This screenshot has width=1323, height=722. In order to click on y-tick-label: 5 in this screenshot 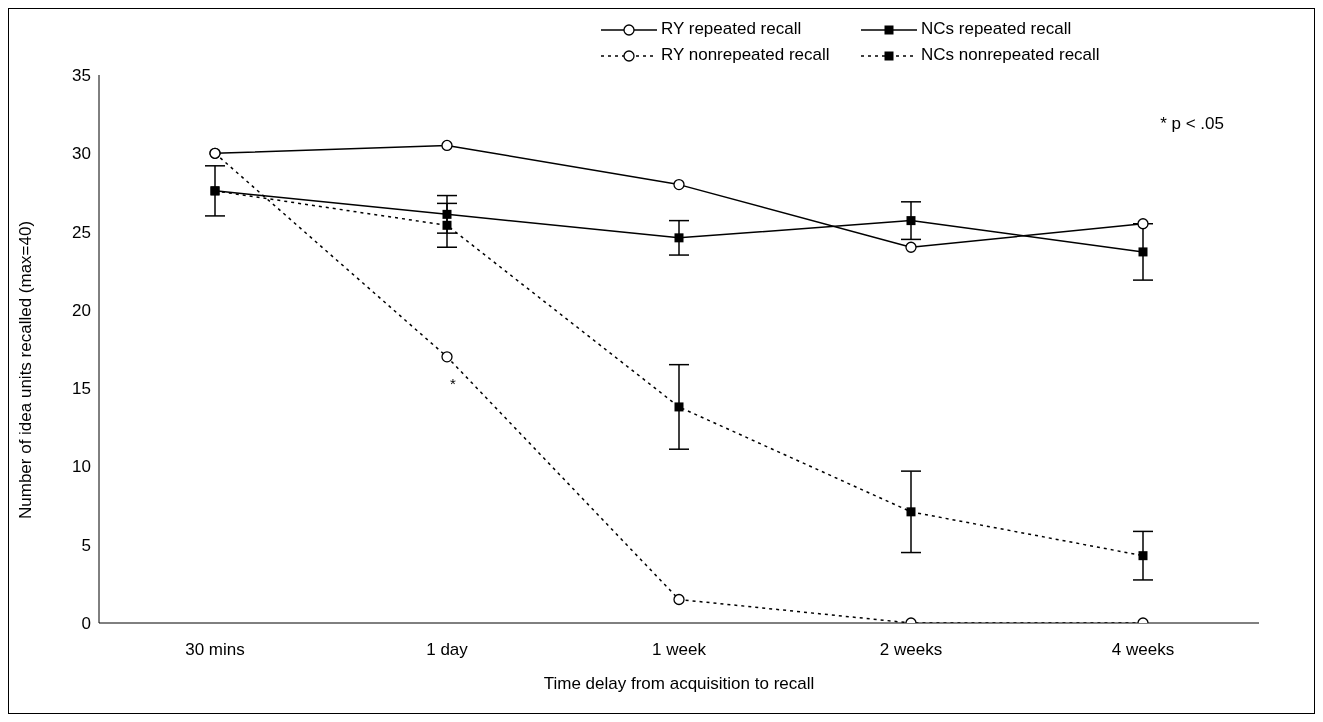, I will do `click(86, 545)`.